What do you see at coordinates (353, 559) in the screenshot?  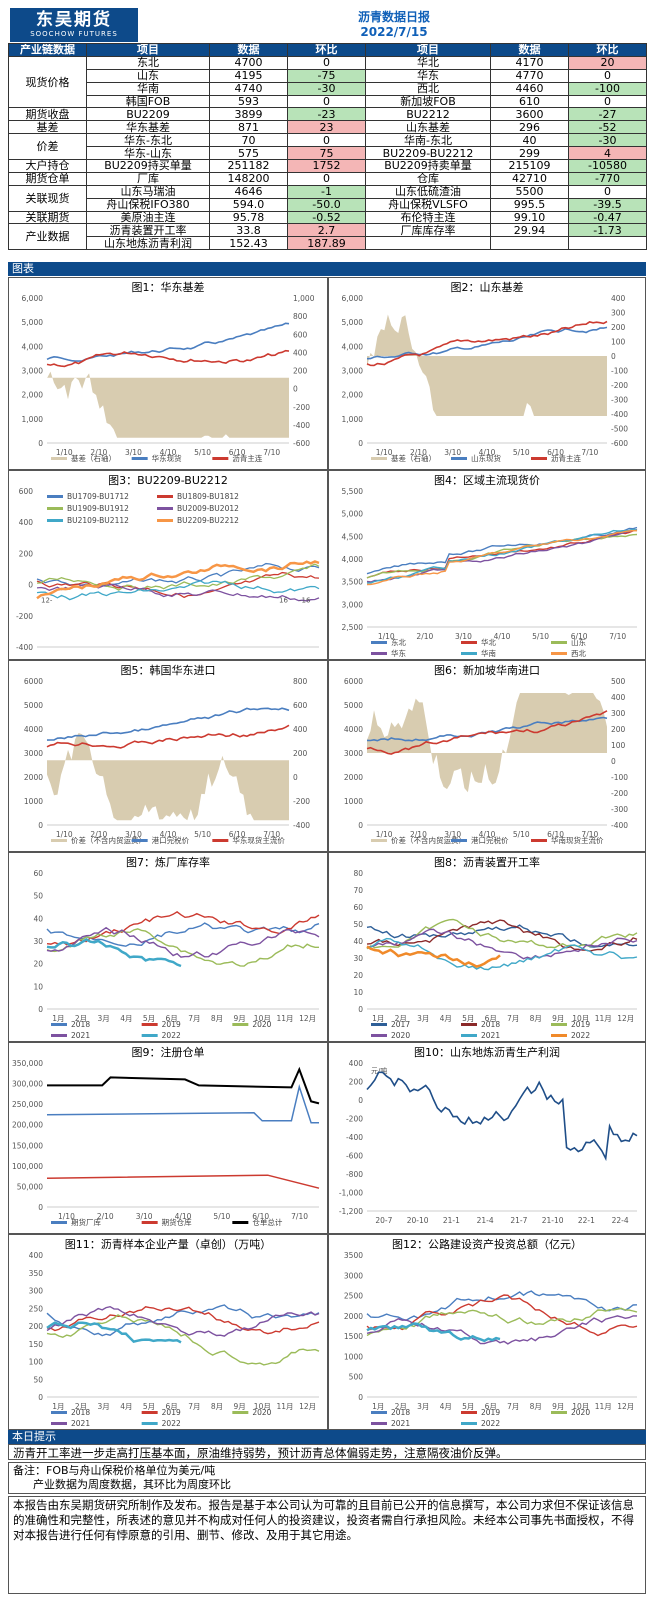 I see `y-tick-label: 4,000` at bounding box center [353, 559].